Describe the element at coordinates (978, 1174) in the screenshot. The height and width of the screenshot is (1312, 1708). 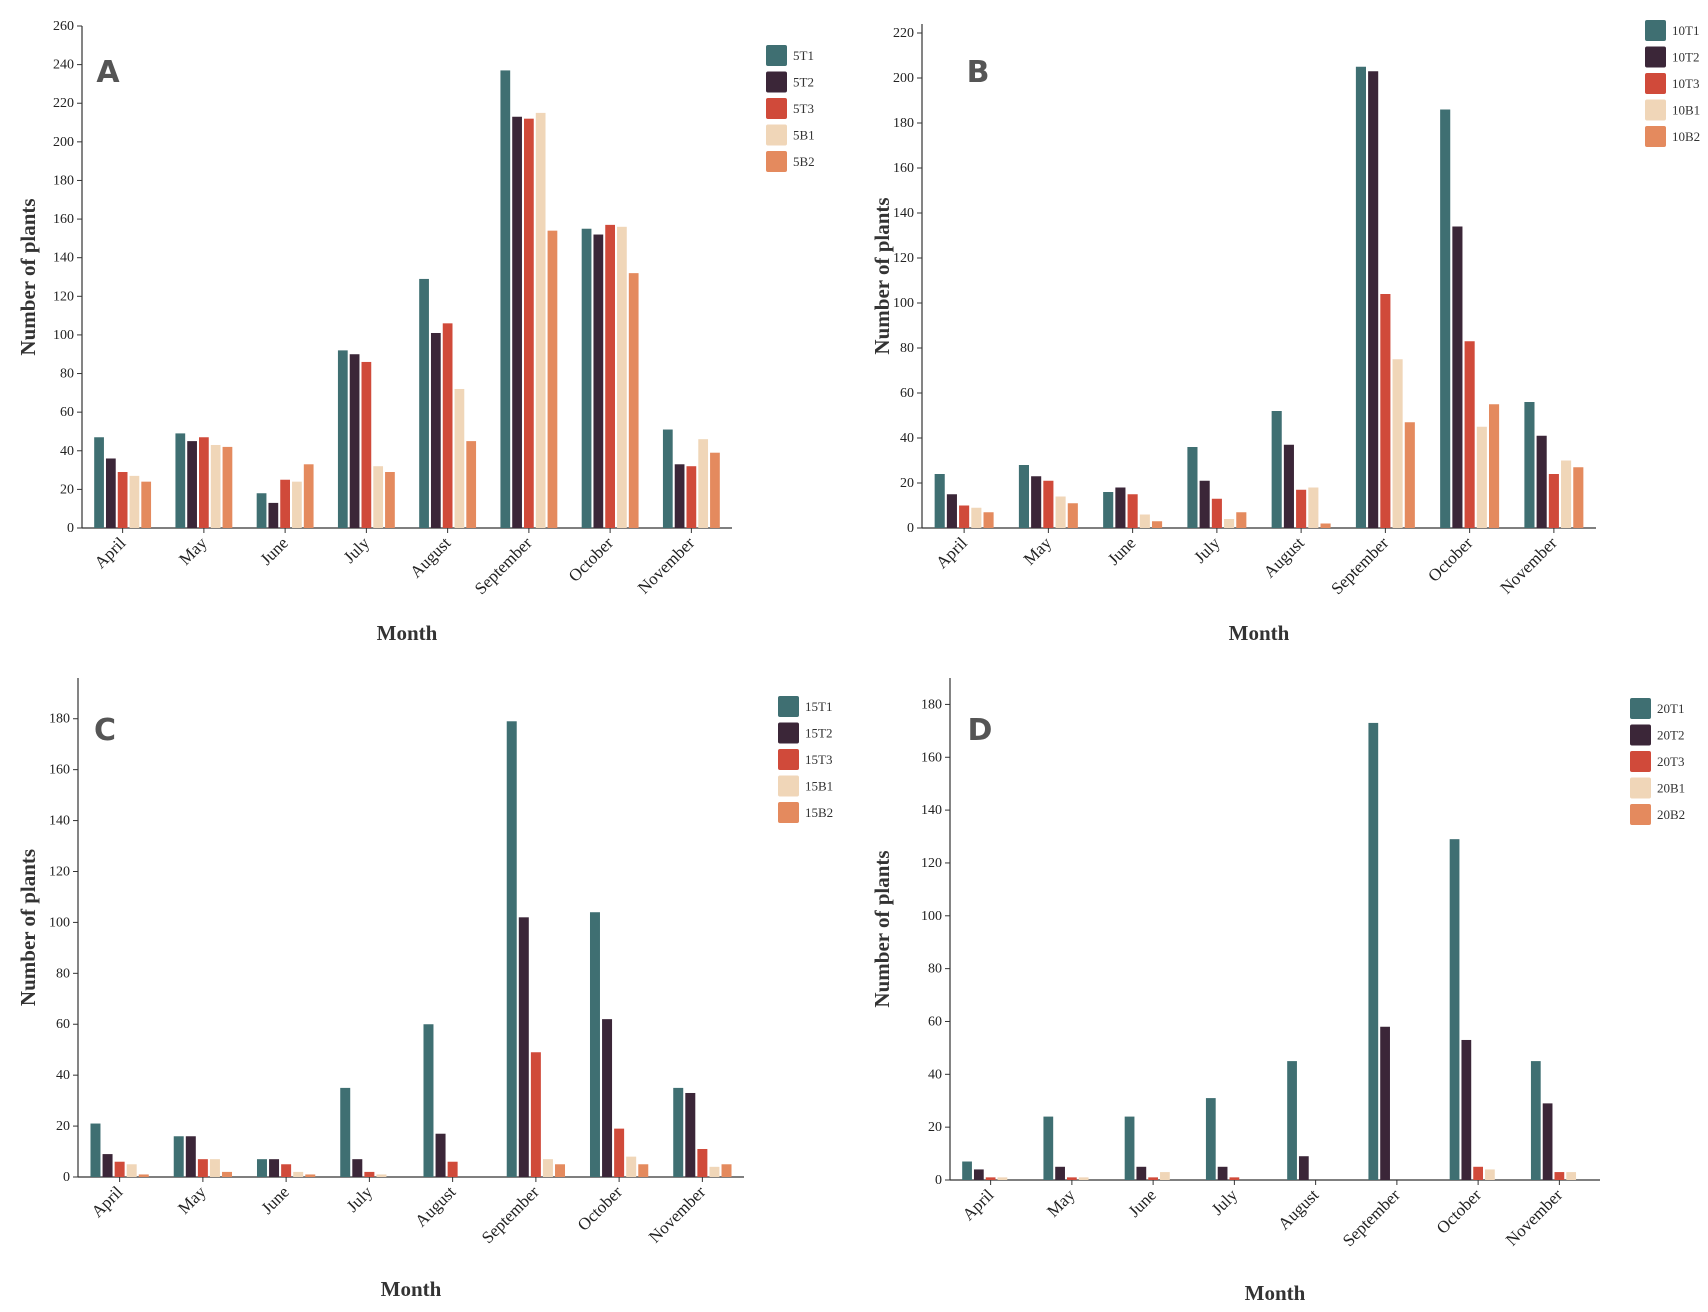
I see `bar-20T2-april` at that location.